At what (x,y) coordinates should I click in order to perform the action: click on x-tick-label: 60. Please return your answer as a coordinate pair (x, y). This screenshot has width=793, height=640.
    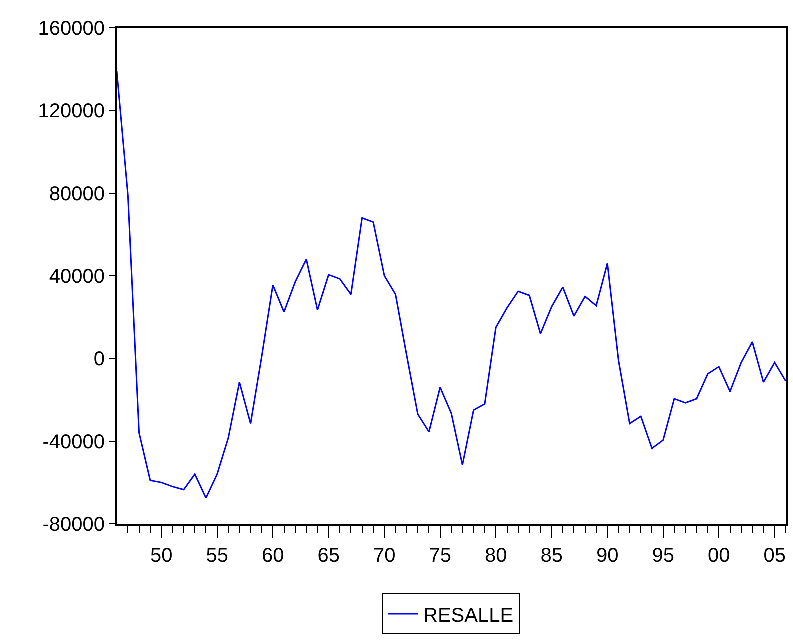
    Looking at the image, I should click on (273, 556).